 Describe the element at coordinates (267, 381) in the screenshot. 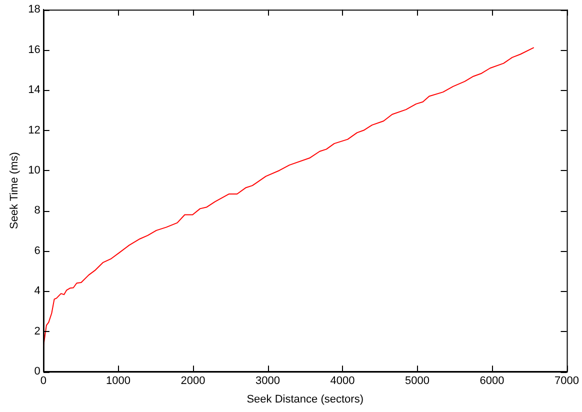

I see `x-tick-label: 3000` at that location.